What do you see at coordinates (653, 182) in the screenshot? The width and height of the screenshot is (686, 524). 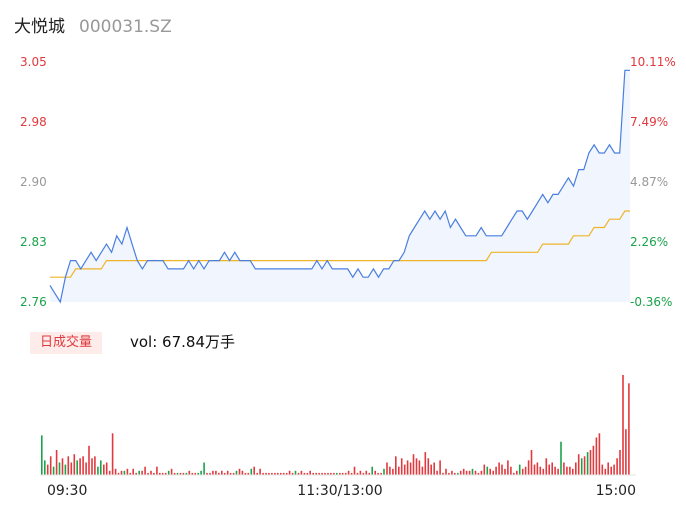 I see `y-axis-right: 10.11% 7.49% 4.87% 2.26% -0.36%` at bounding box center [653, 182].